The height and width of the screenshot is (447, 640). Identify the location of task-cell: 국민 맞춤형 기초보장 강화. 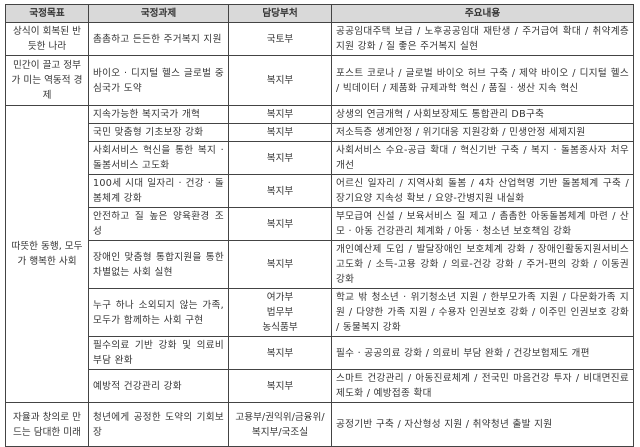
(158, 132).